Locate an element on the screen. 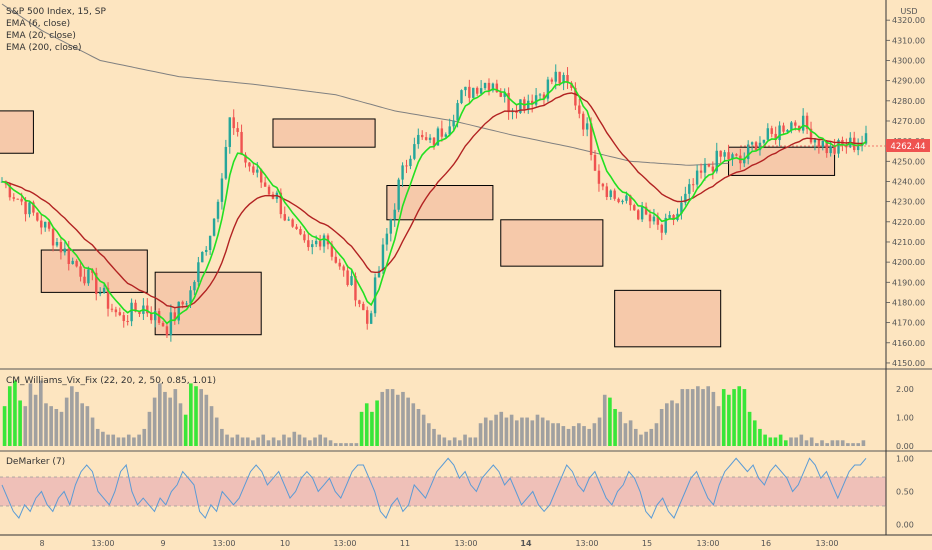  vix-tick-label: 1.00 is located at coordinates (905, 418).